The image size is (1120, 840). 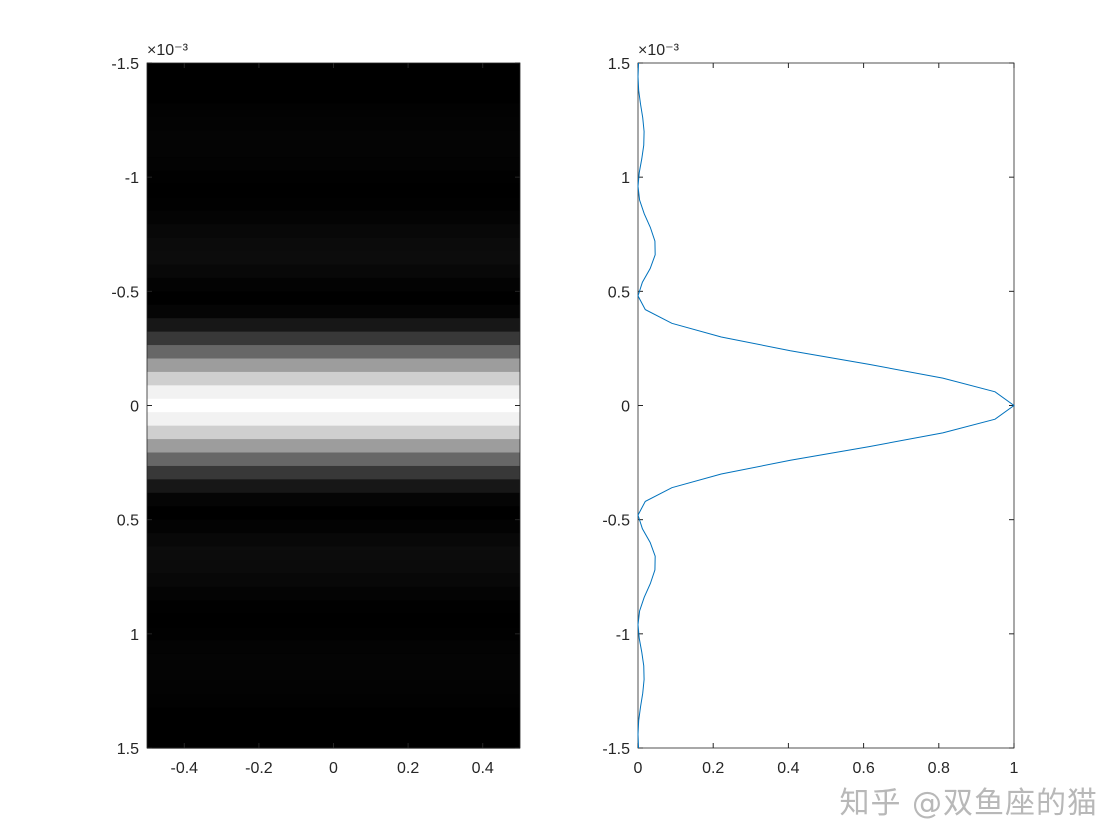 I want to click on x-tick-label: 0.8, so click(x=939, y=768).